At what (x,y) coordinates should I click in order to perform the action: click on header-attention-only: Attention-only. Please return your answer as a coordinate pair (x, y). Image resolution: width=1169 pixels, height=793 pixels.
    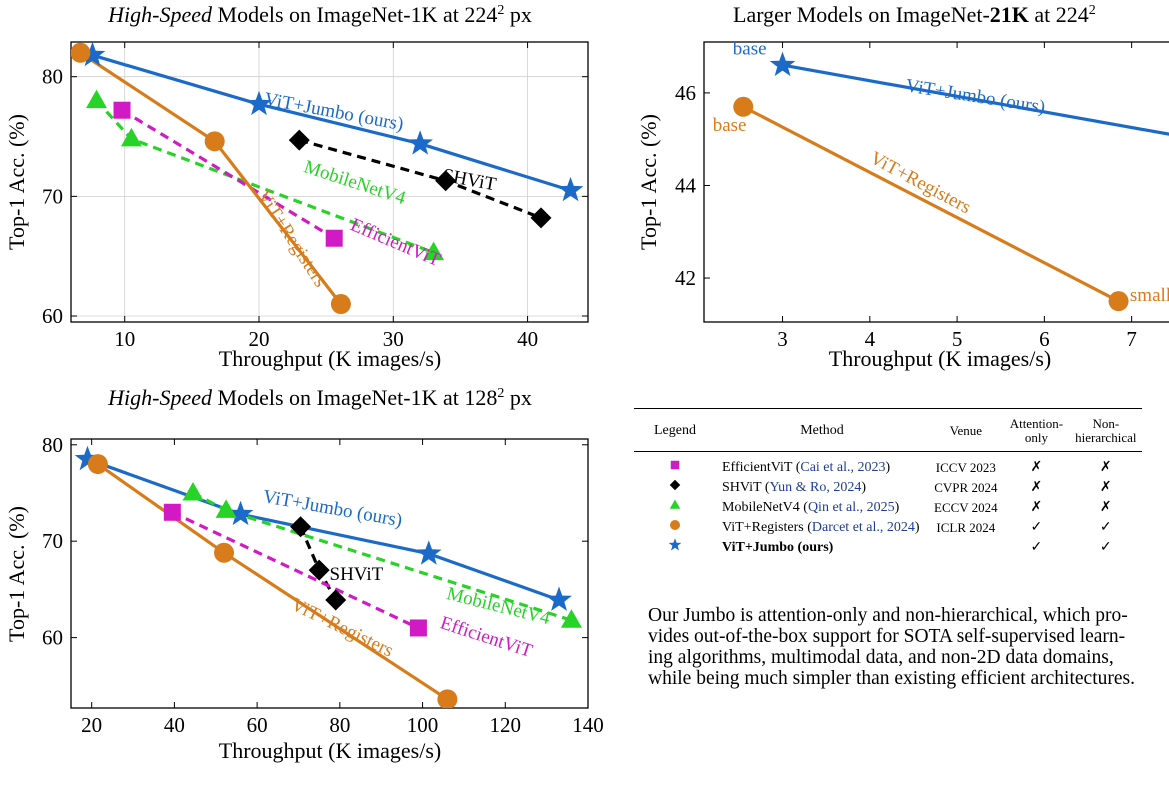
    Looking at the image, I should click on (1036, 430).